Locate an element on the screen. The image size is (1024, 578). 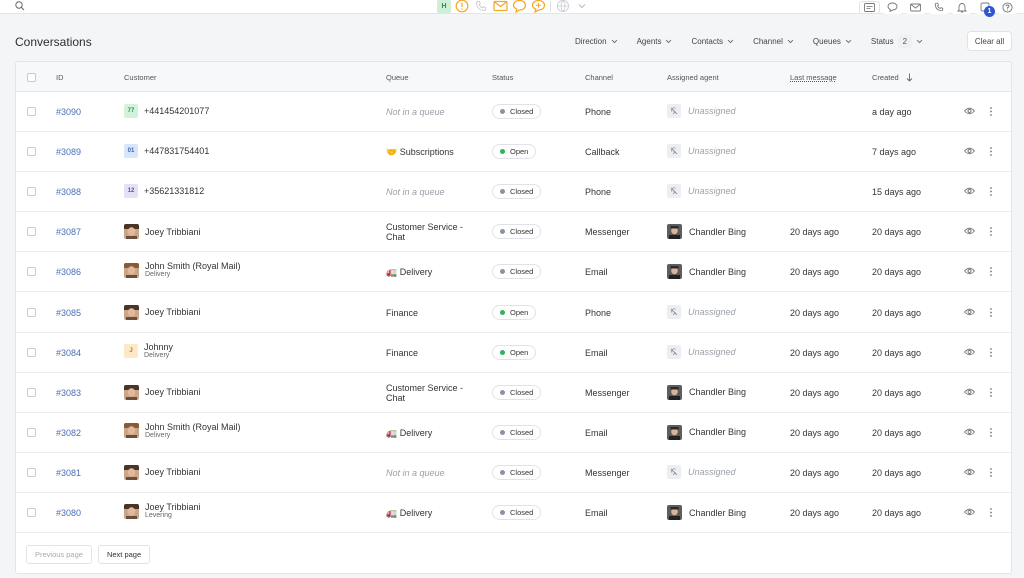
column-header-queue: Queue is located at coordinates (397, 77).